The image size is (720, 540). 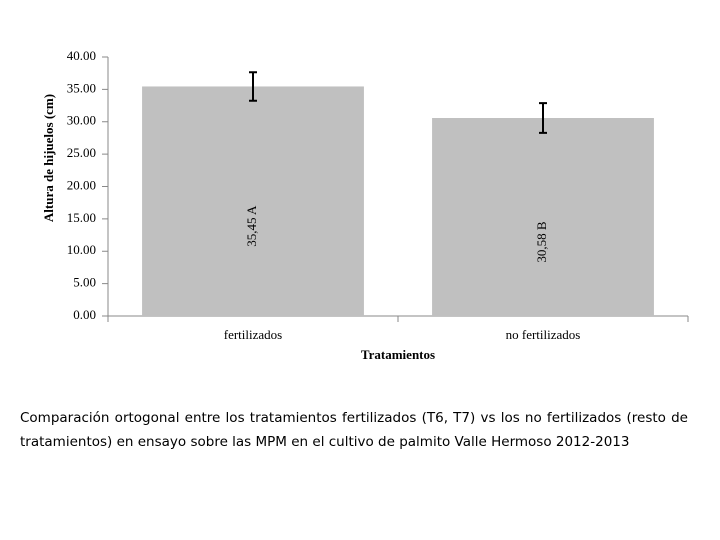 What do you see at coordinates (251, 226) in the screenshot?
I see `data-label: 35,45 A` at bounding box center [251, 226].